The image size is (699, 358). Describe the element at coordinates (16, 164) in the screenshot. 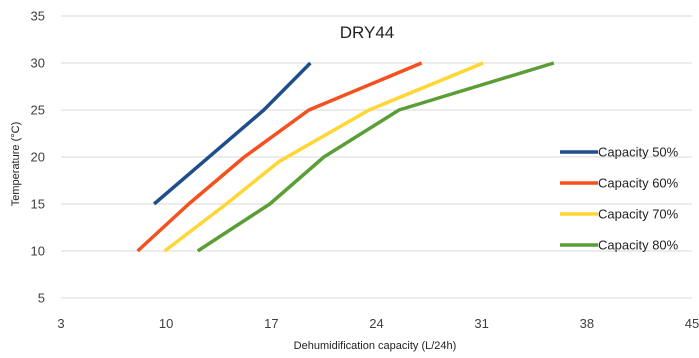

I see `y-axis-title: Temperature (°C)` at that location.